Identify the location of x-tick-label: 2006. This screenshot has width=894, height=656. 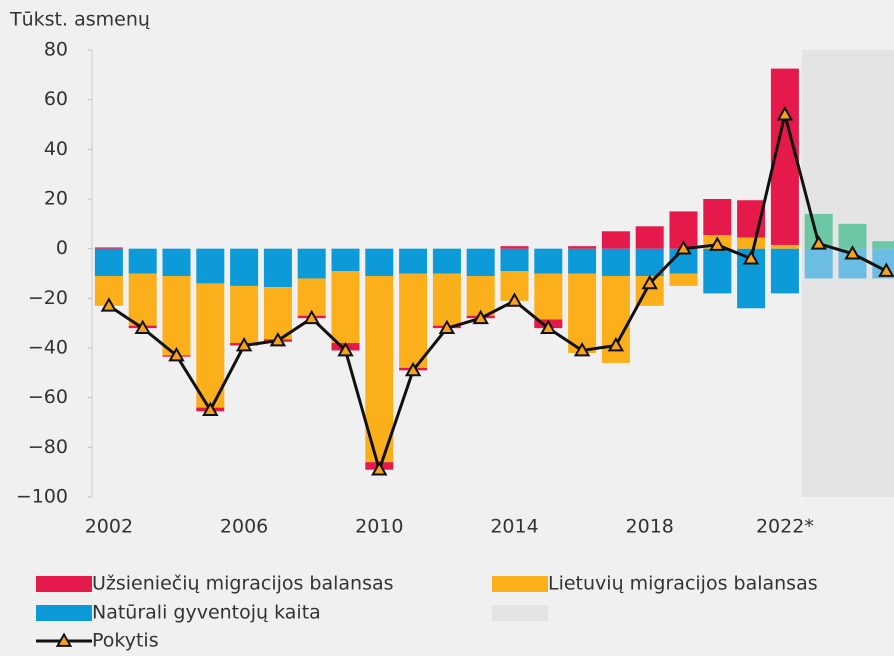
(244, 527).